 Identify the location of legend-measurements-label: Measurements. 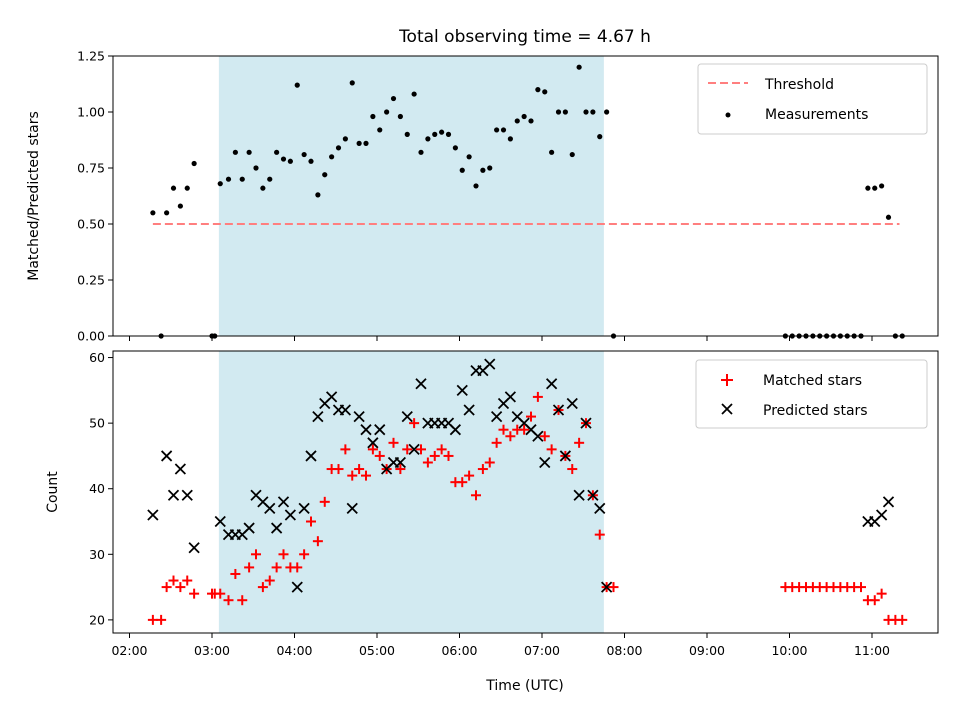
(816, 115).